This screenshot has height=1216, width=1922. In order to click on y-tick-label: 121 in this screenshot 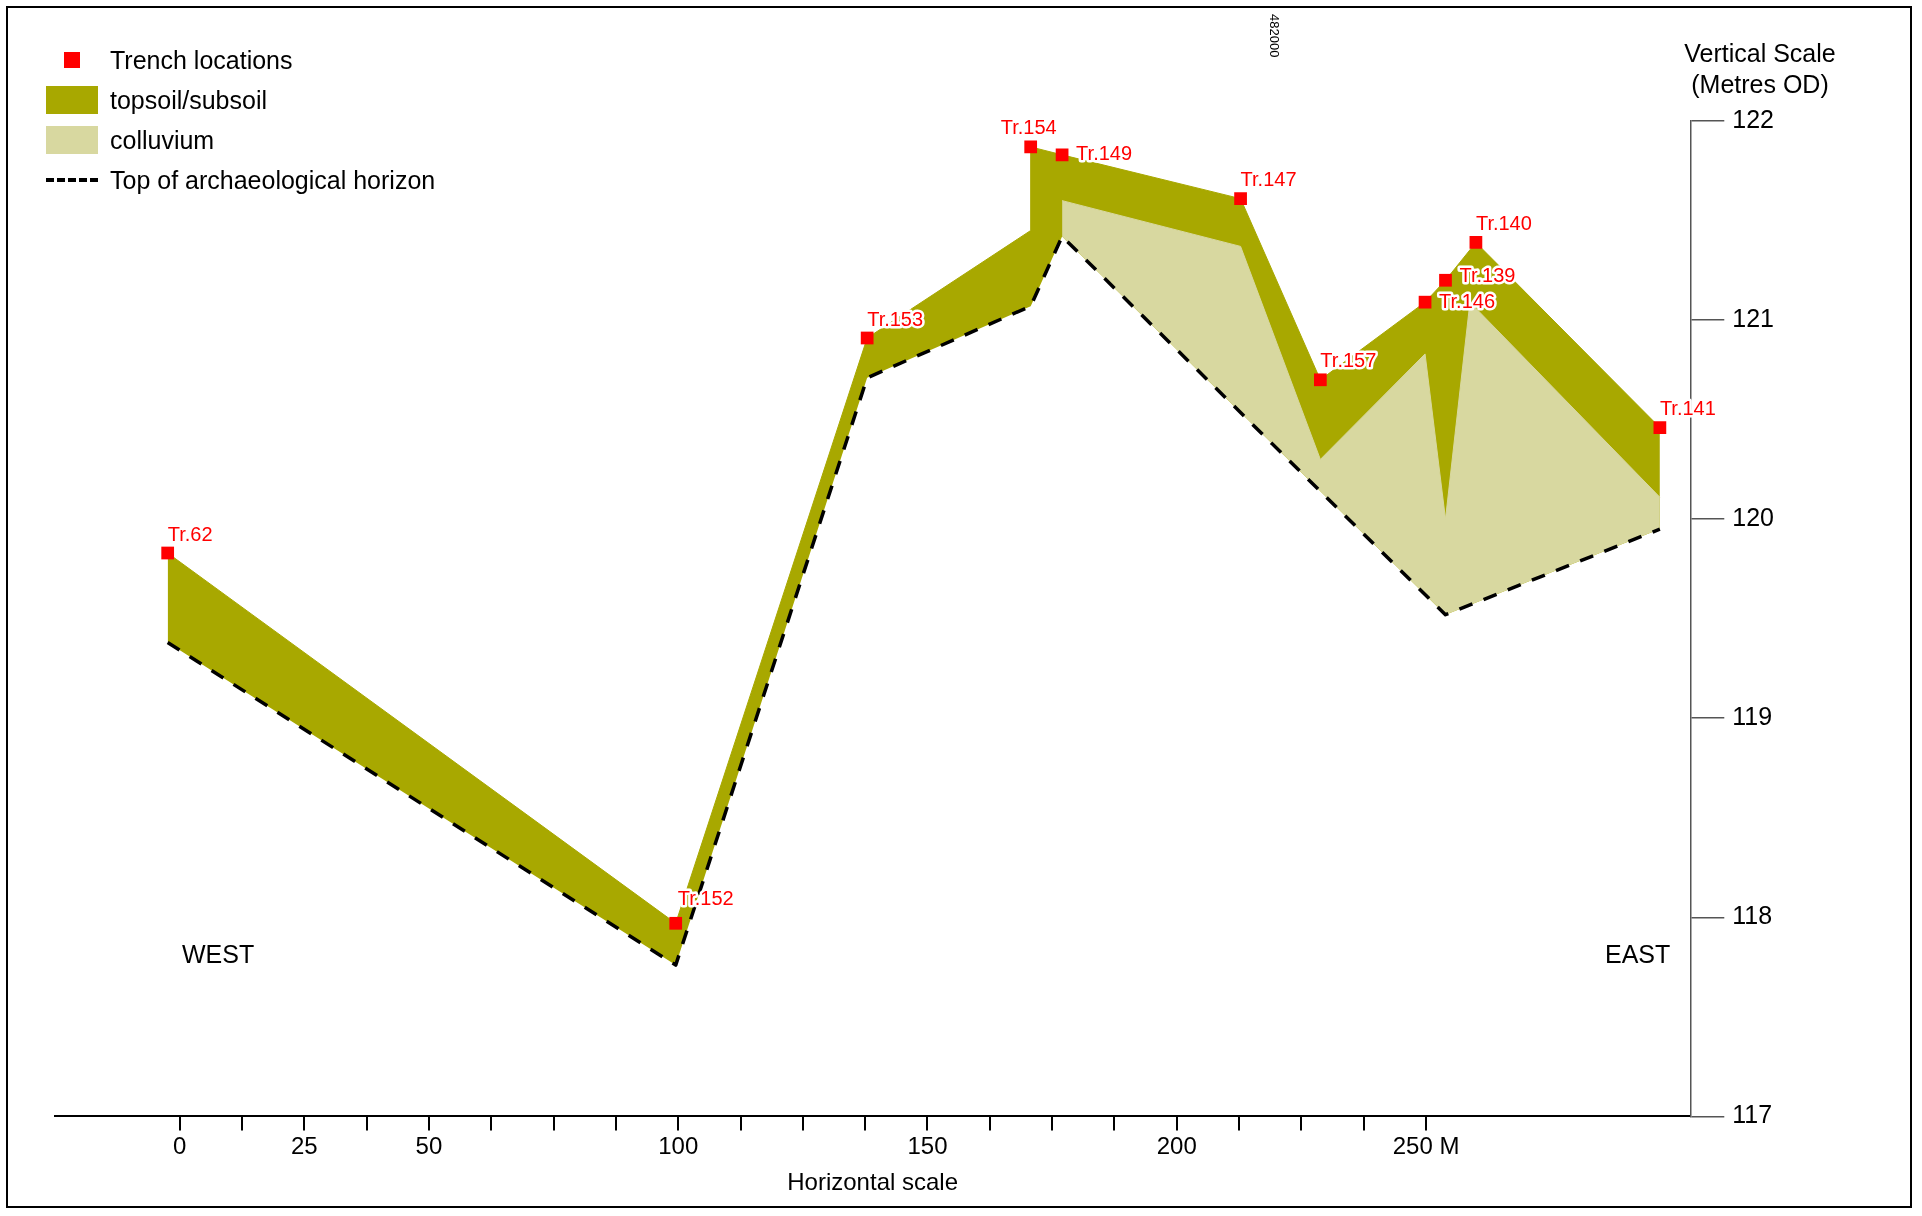, I will do `click(1753, 317)`.